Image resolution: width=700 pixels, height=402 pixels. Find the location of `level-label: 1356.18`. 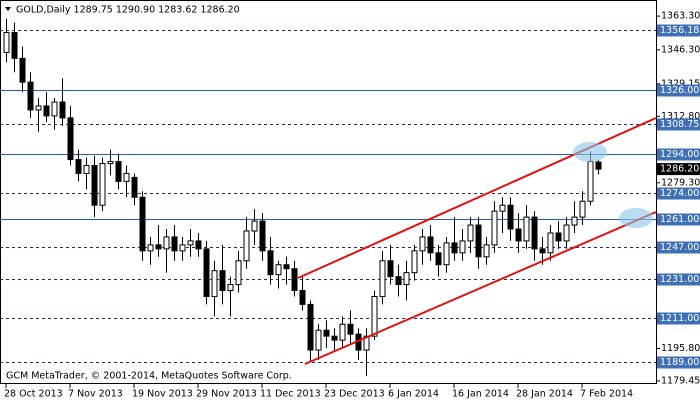

level-label: 1356.18 is located at coordinates (679, 30).